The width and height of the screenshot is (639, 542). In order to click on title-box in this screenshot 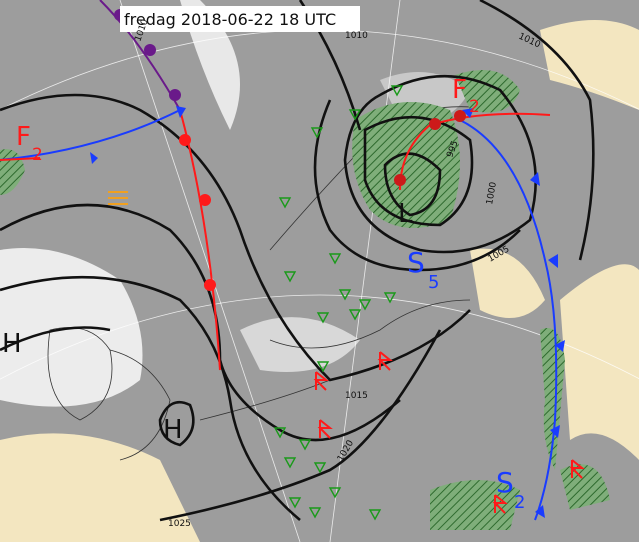, I will do `click(240, 19)`.